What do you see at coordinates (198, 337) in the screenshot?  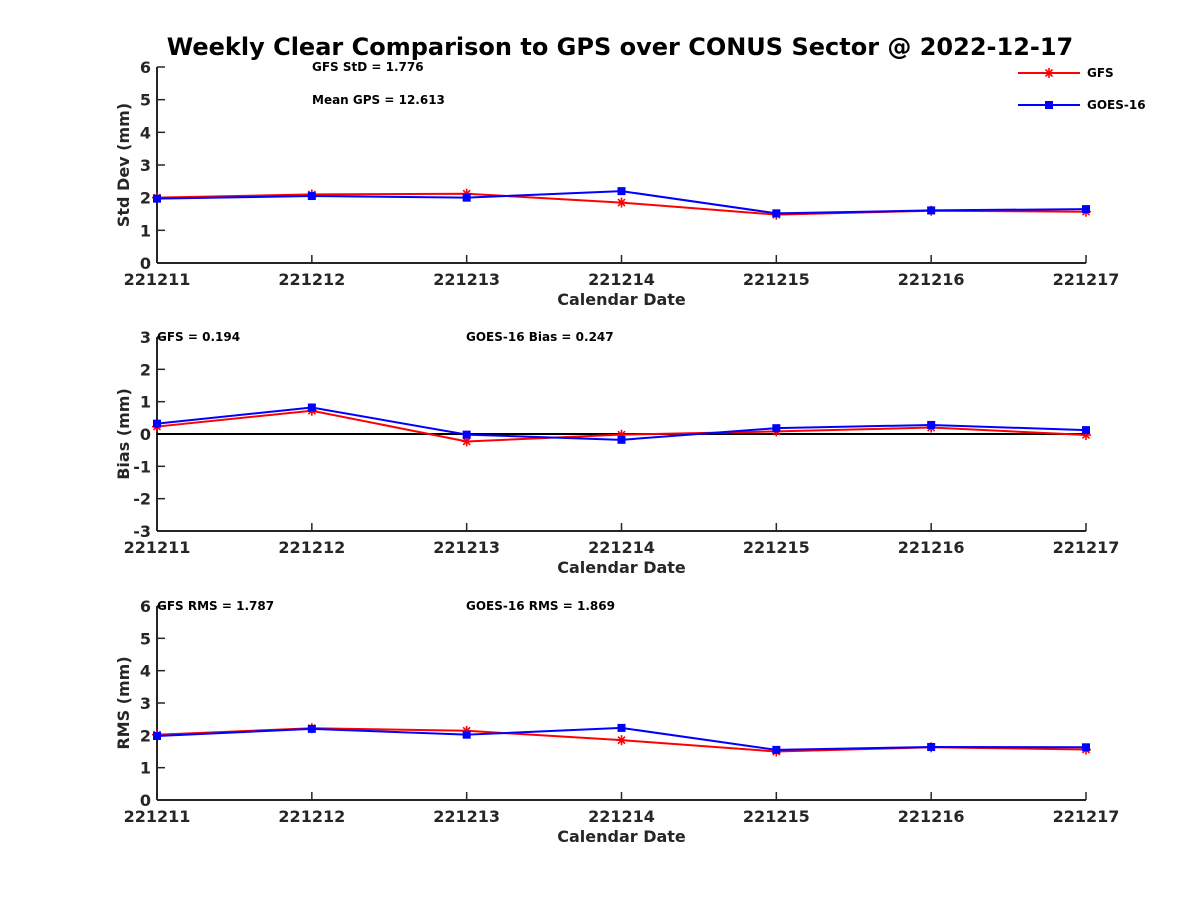 I see `stat-annotation: GFS = 0.194` at bounding box center [198, 337].